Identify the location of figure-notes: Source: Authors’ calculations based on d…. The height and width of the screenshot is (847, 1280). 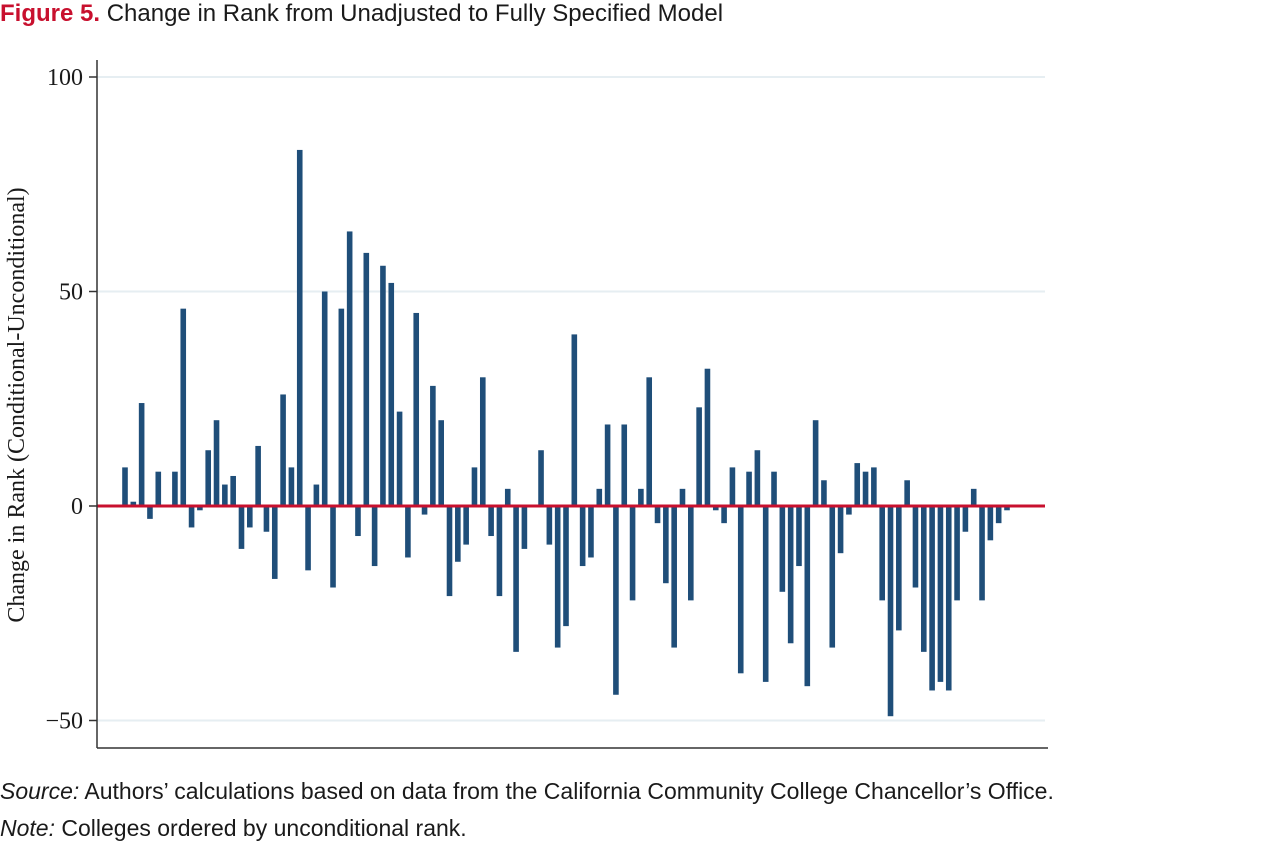
(640, 810).